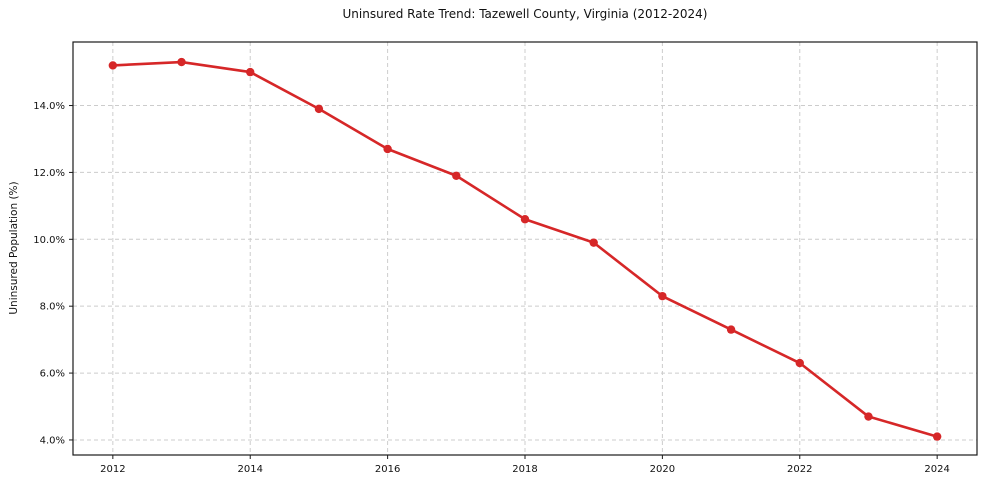 The width and height of the screenshot is (989, 490). Describe the element at coordinates (112, 469) in the screenshot. I see `x-tick-label: 2012` at that location.